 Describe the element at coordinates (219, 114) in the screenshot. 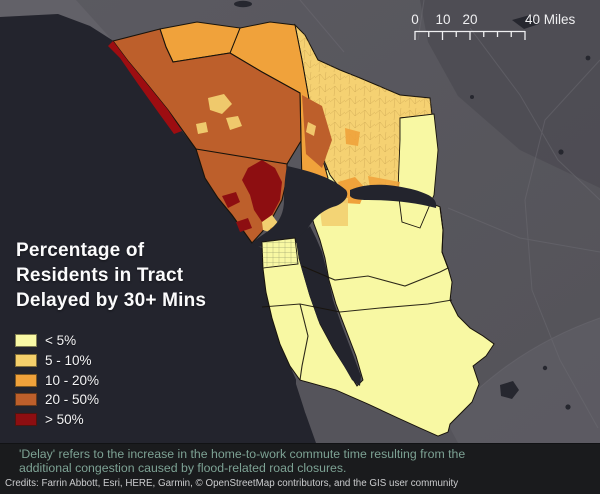

I see `tracts-santa-rosa-5-10pct` at that location.